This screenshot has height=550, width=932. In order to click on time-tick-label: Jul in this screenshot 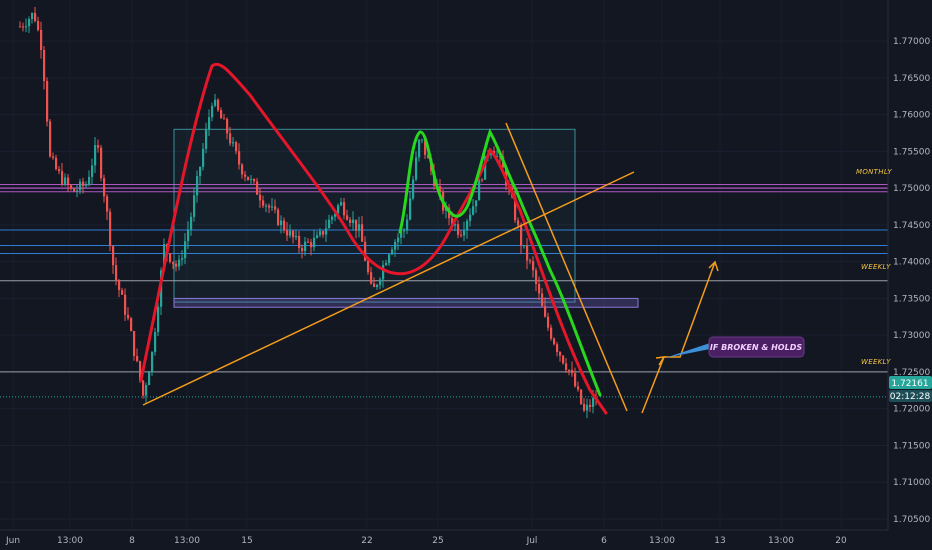, I will do `click(532, 541)`.